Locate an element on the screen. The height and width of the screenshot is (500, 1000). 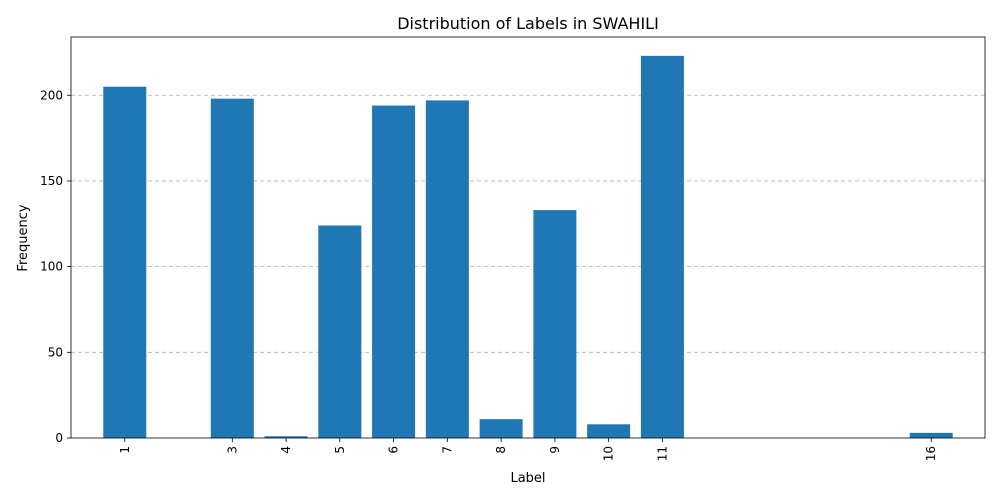
x-tick-label: 4 is located at coordinates (286, 450).